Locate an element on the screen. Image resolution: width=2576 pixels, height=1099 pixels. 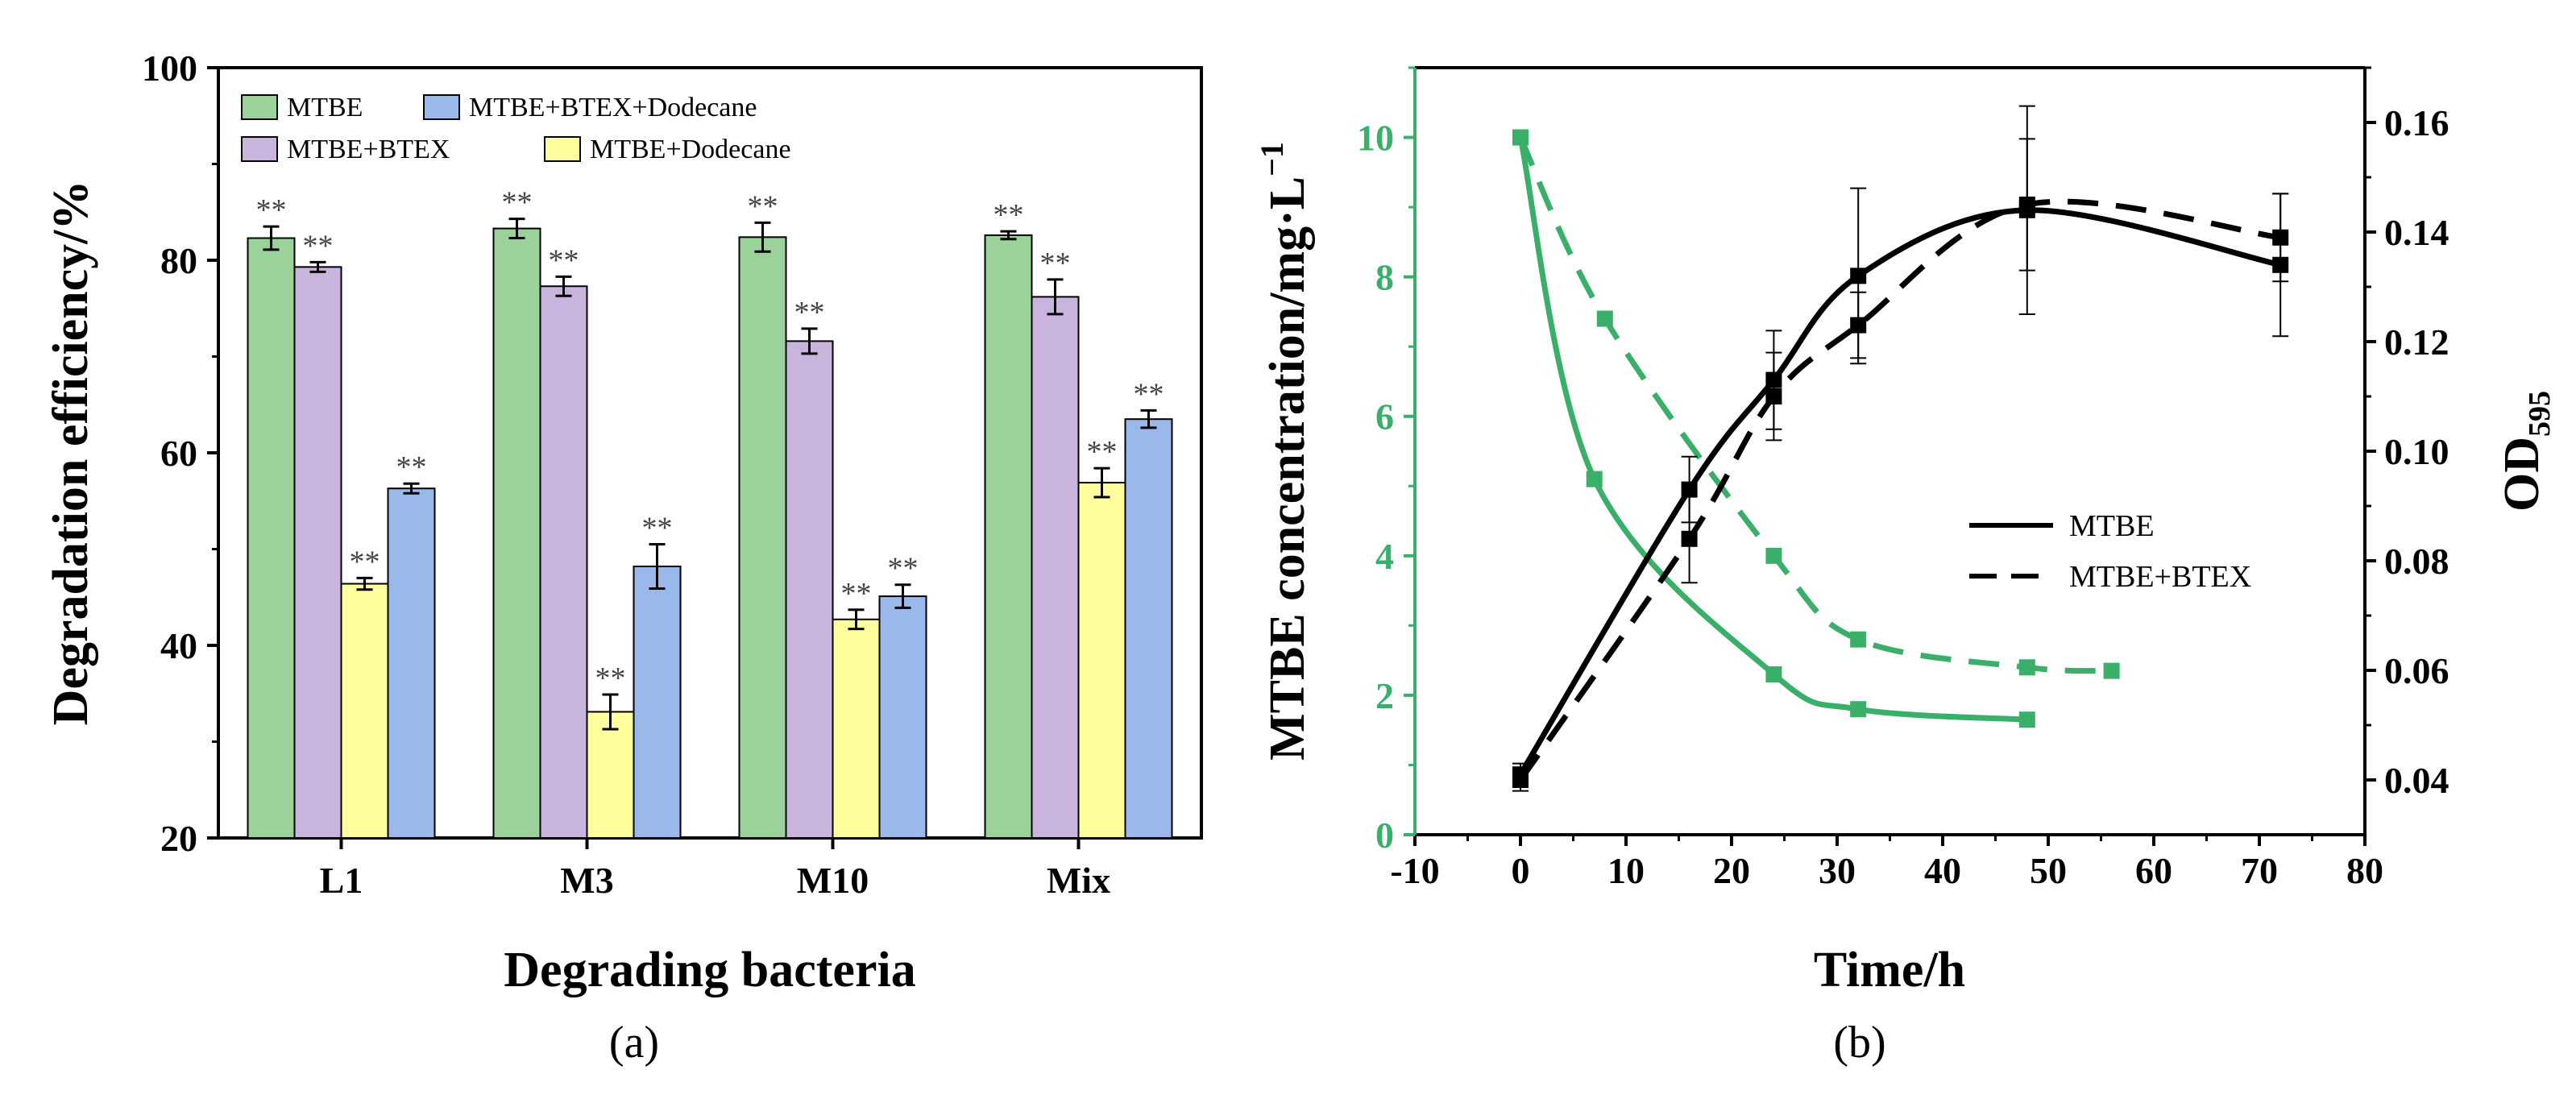
left-y-tick-label-b: 4 is located at coordinates (1384, 556).